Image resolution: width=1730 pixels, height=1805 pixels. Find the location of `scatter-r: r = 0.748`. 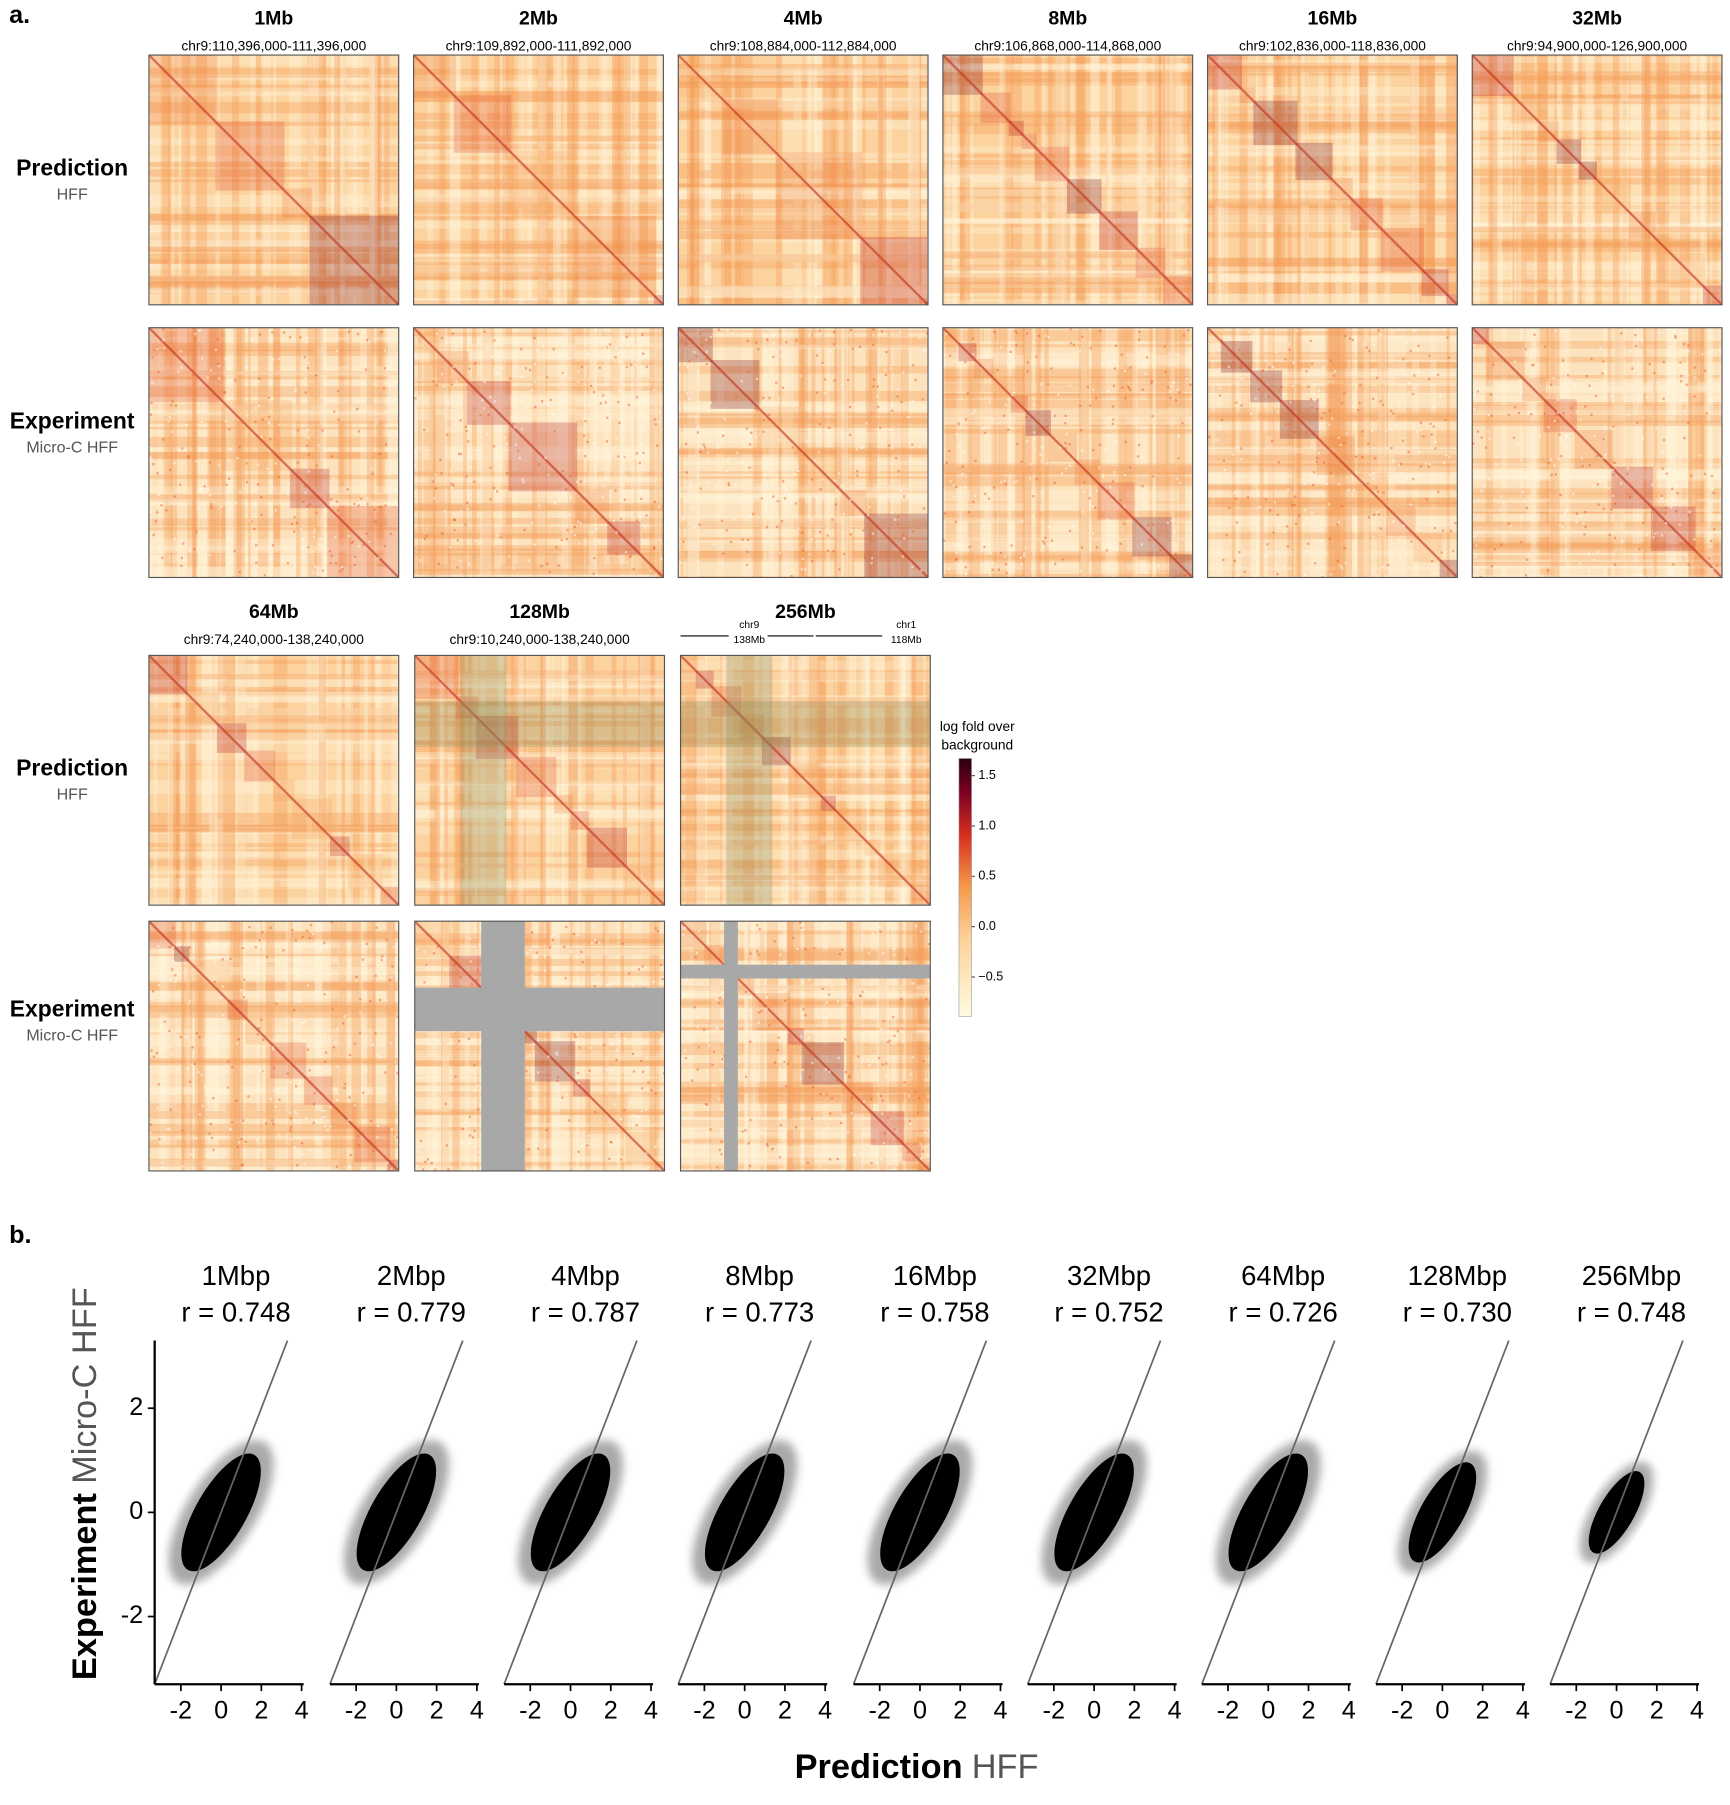

scatter-r: r = 0.748 is located at coordinates (235, 1311).